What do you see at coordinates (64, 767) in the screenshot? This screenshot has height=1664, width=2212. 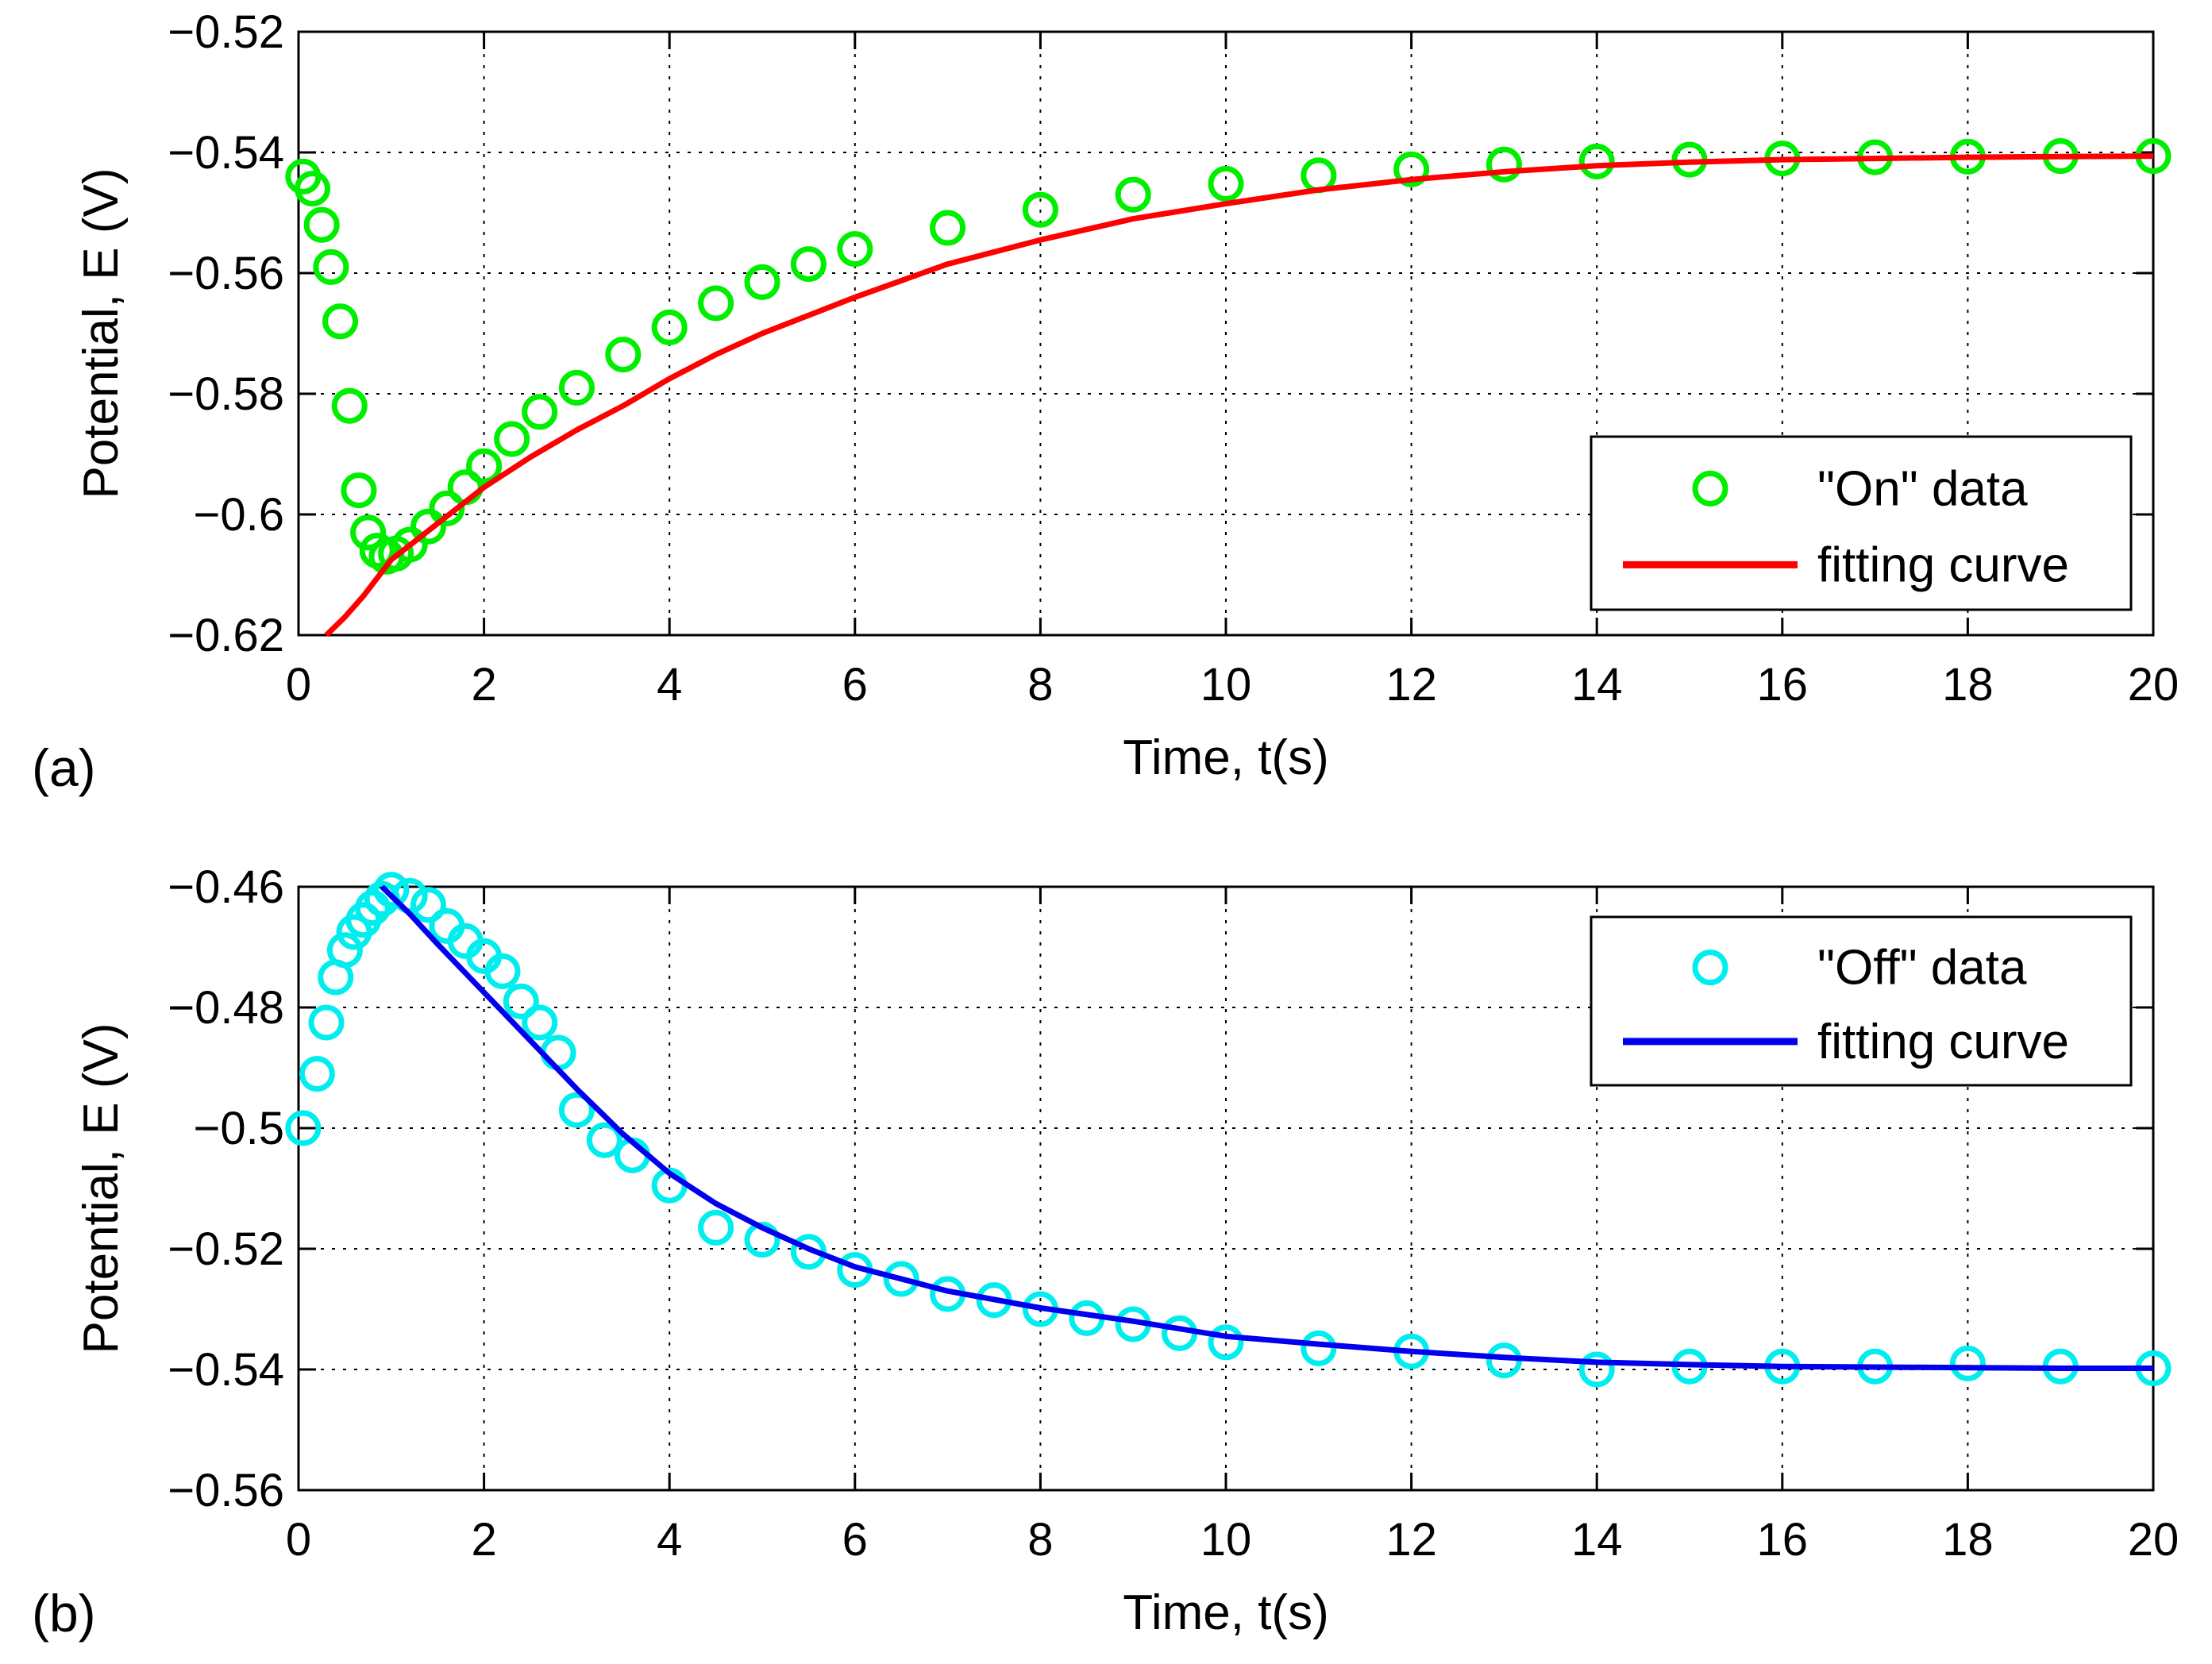 I see `panel-label: (a)` at bounding box center [64, 767].